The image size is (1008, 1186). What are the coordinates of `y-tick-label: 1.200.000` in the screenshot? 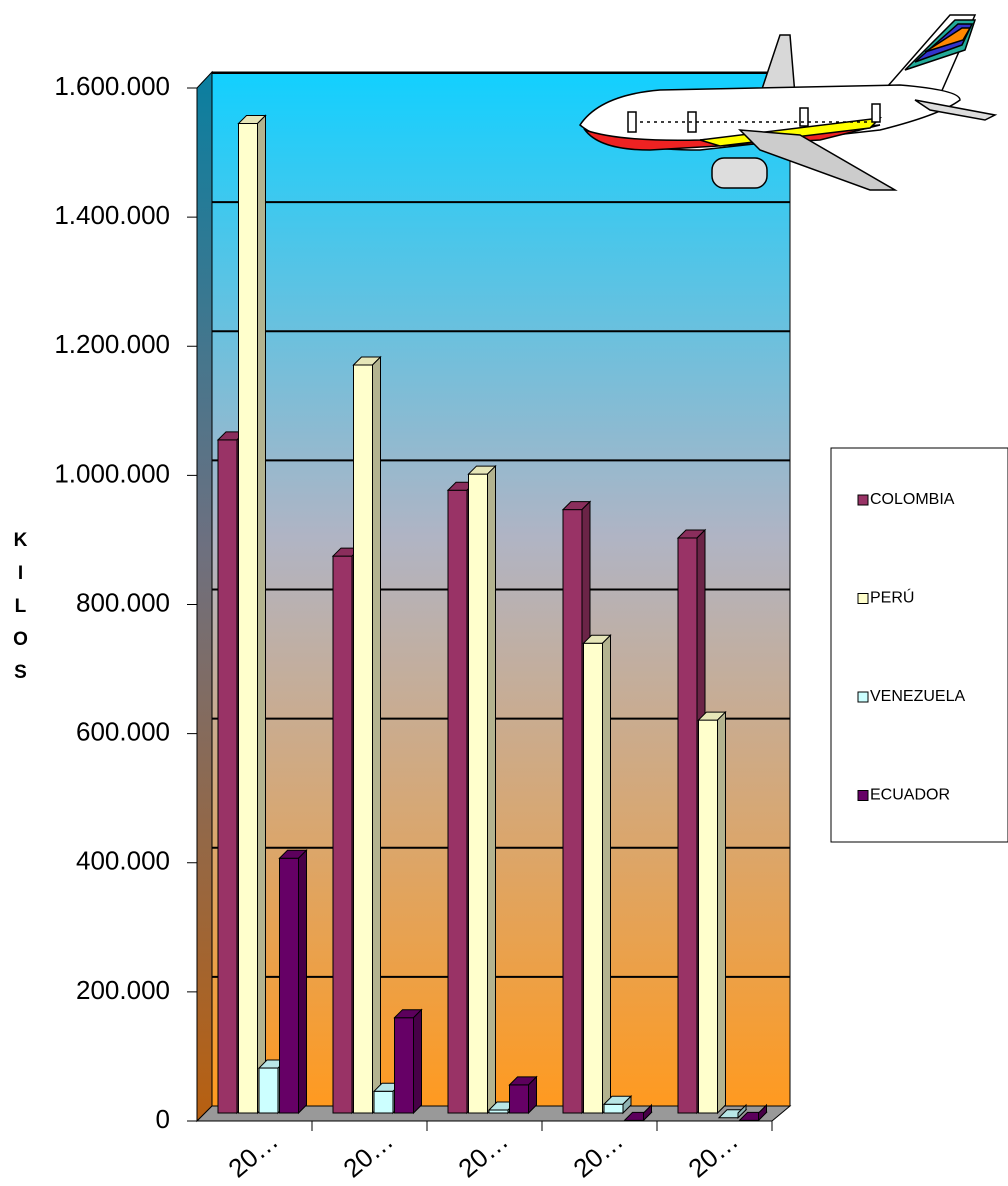 It's located at (112, 344).